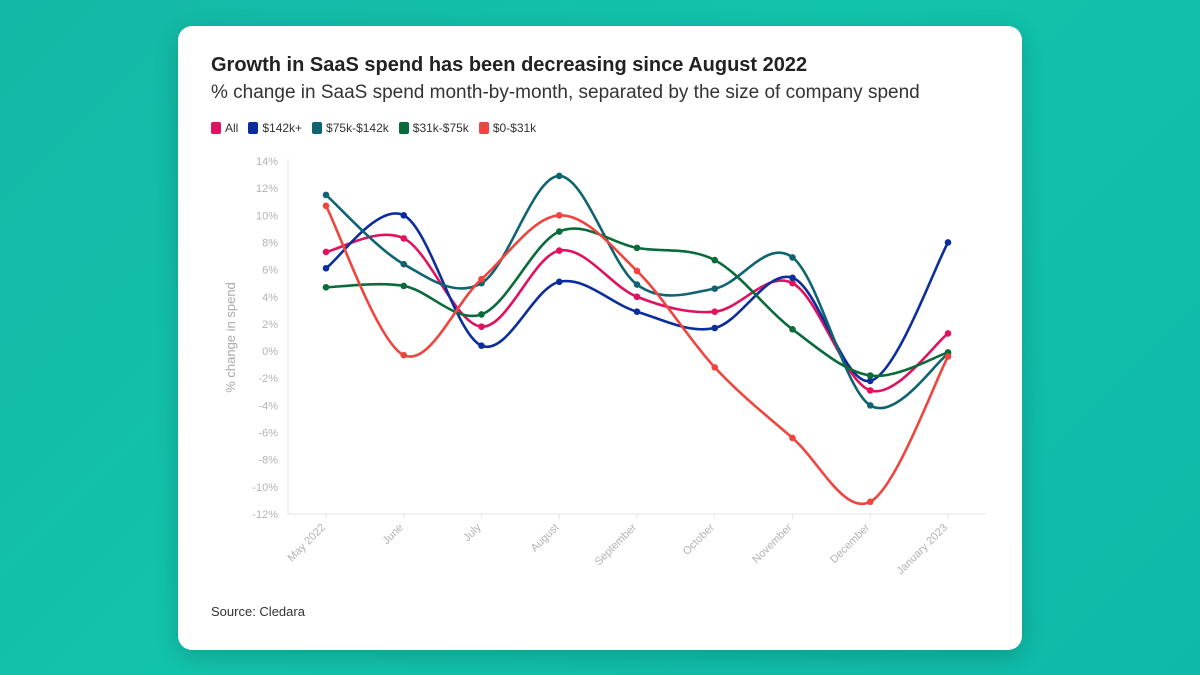 Image resolution: width=1200 pixels, height=675 pixels. I want to click on x-tick-label: September, so click(616, 544).